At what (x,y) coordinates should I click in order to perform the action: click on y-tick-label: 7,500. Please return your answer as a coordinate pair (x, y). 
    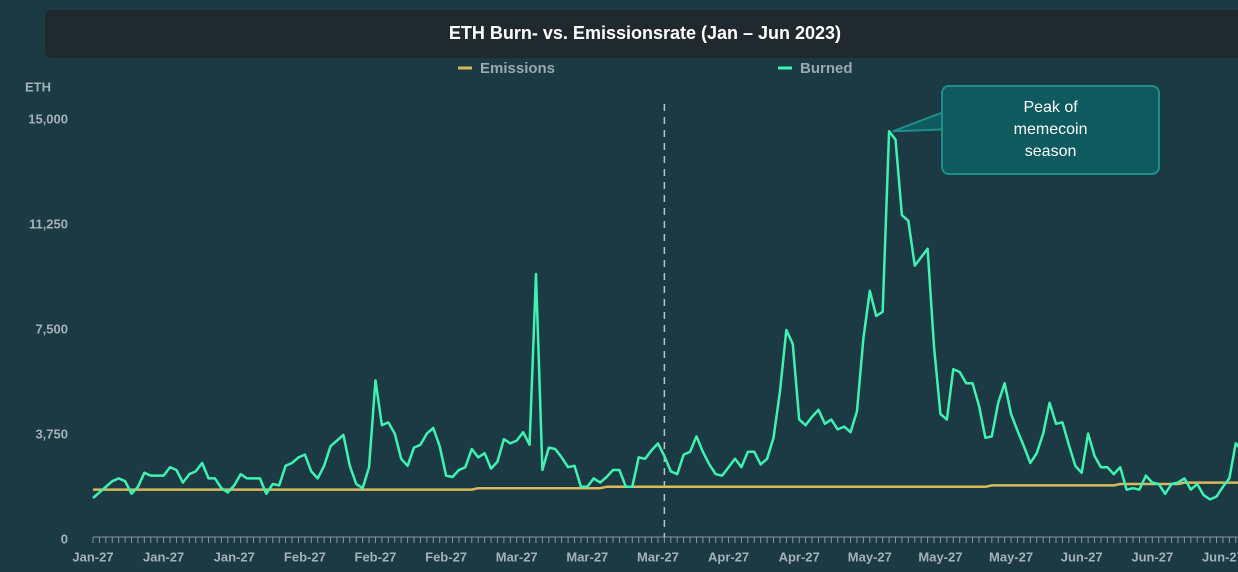
    Looking at the image, I should click on (51, 328).